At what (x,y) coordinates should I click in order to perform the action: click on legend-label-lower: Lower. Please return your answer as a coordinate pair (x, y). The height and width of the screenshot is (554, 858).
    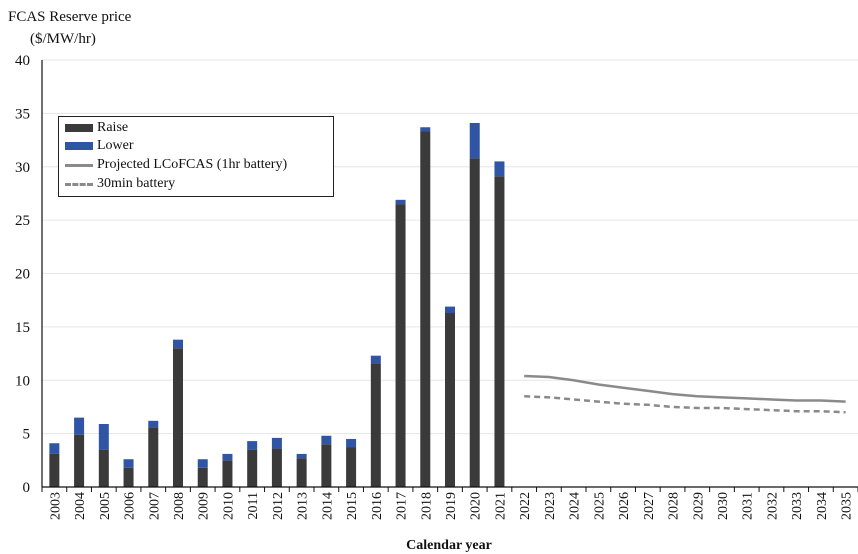
    Looking at the image, I should click on (115, 145).